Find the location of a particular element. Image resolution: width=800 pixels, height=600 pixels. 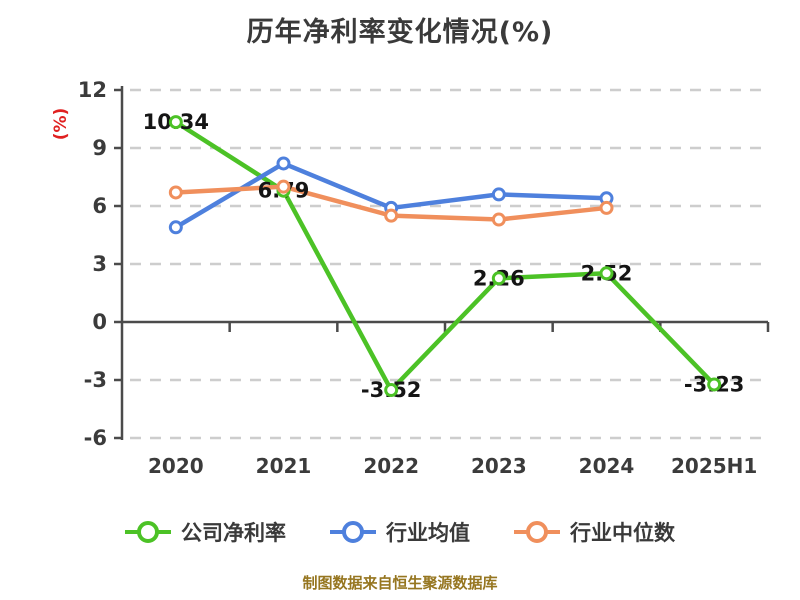

y-tick-label-12: 12 is located at coordinates (92, 90).